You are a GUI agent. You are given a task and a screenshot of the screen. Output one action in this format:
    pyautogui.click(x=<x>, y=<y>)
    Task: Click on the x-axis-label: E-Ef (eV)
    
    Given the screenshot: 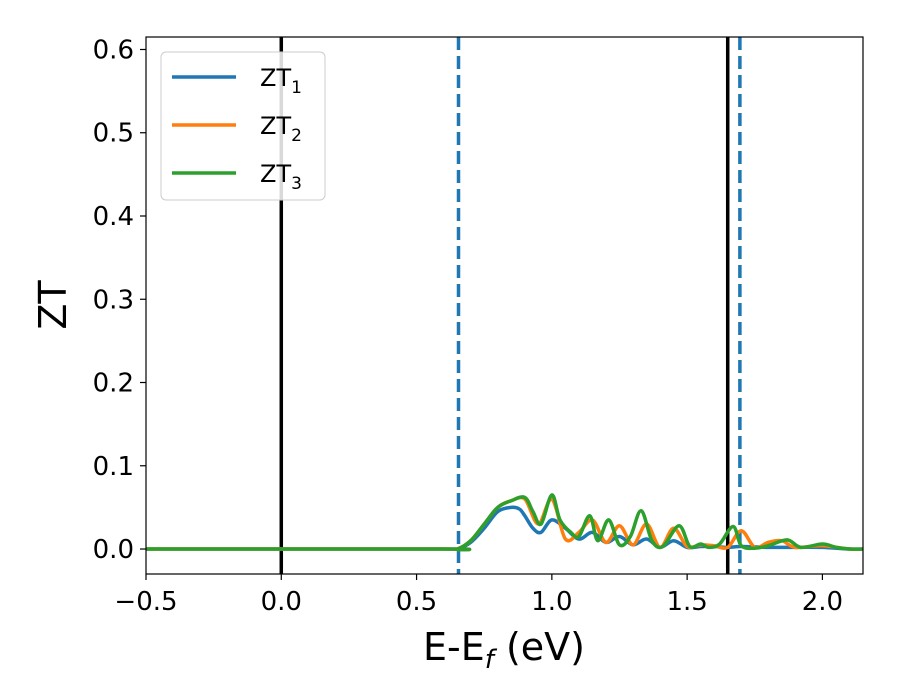 What is the action you would take?
    pyautogui.click(x=504, y=650)
    